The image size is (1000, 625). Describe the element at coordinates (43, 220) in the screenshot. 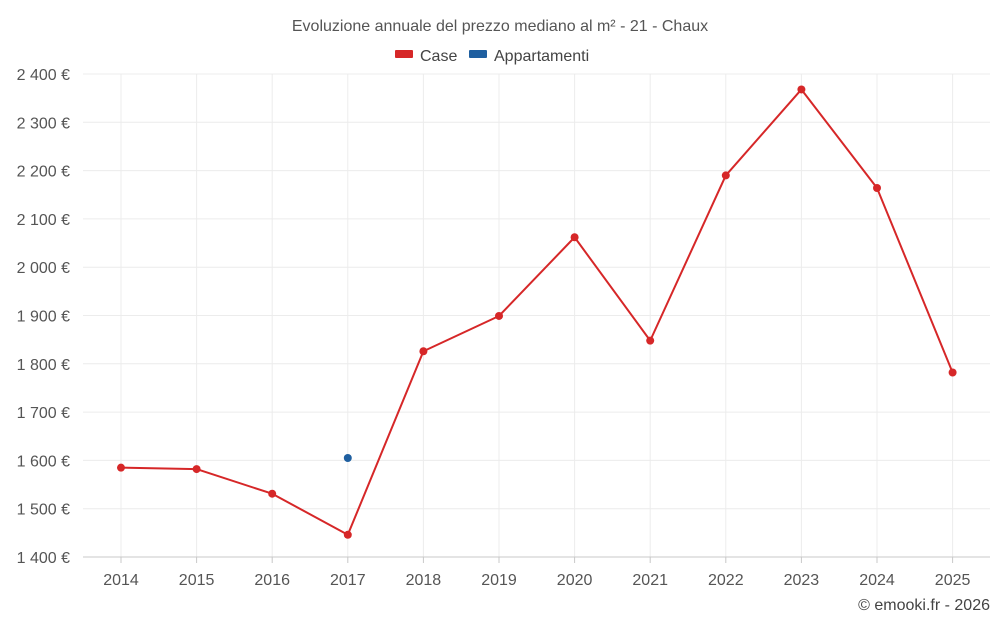

I see `y-tick-label: 2 100 €` at that location.